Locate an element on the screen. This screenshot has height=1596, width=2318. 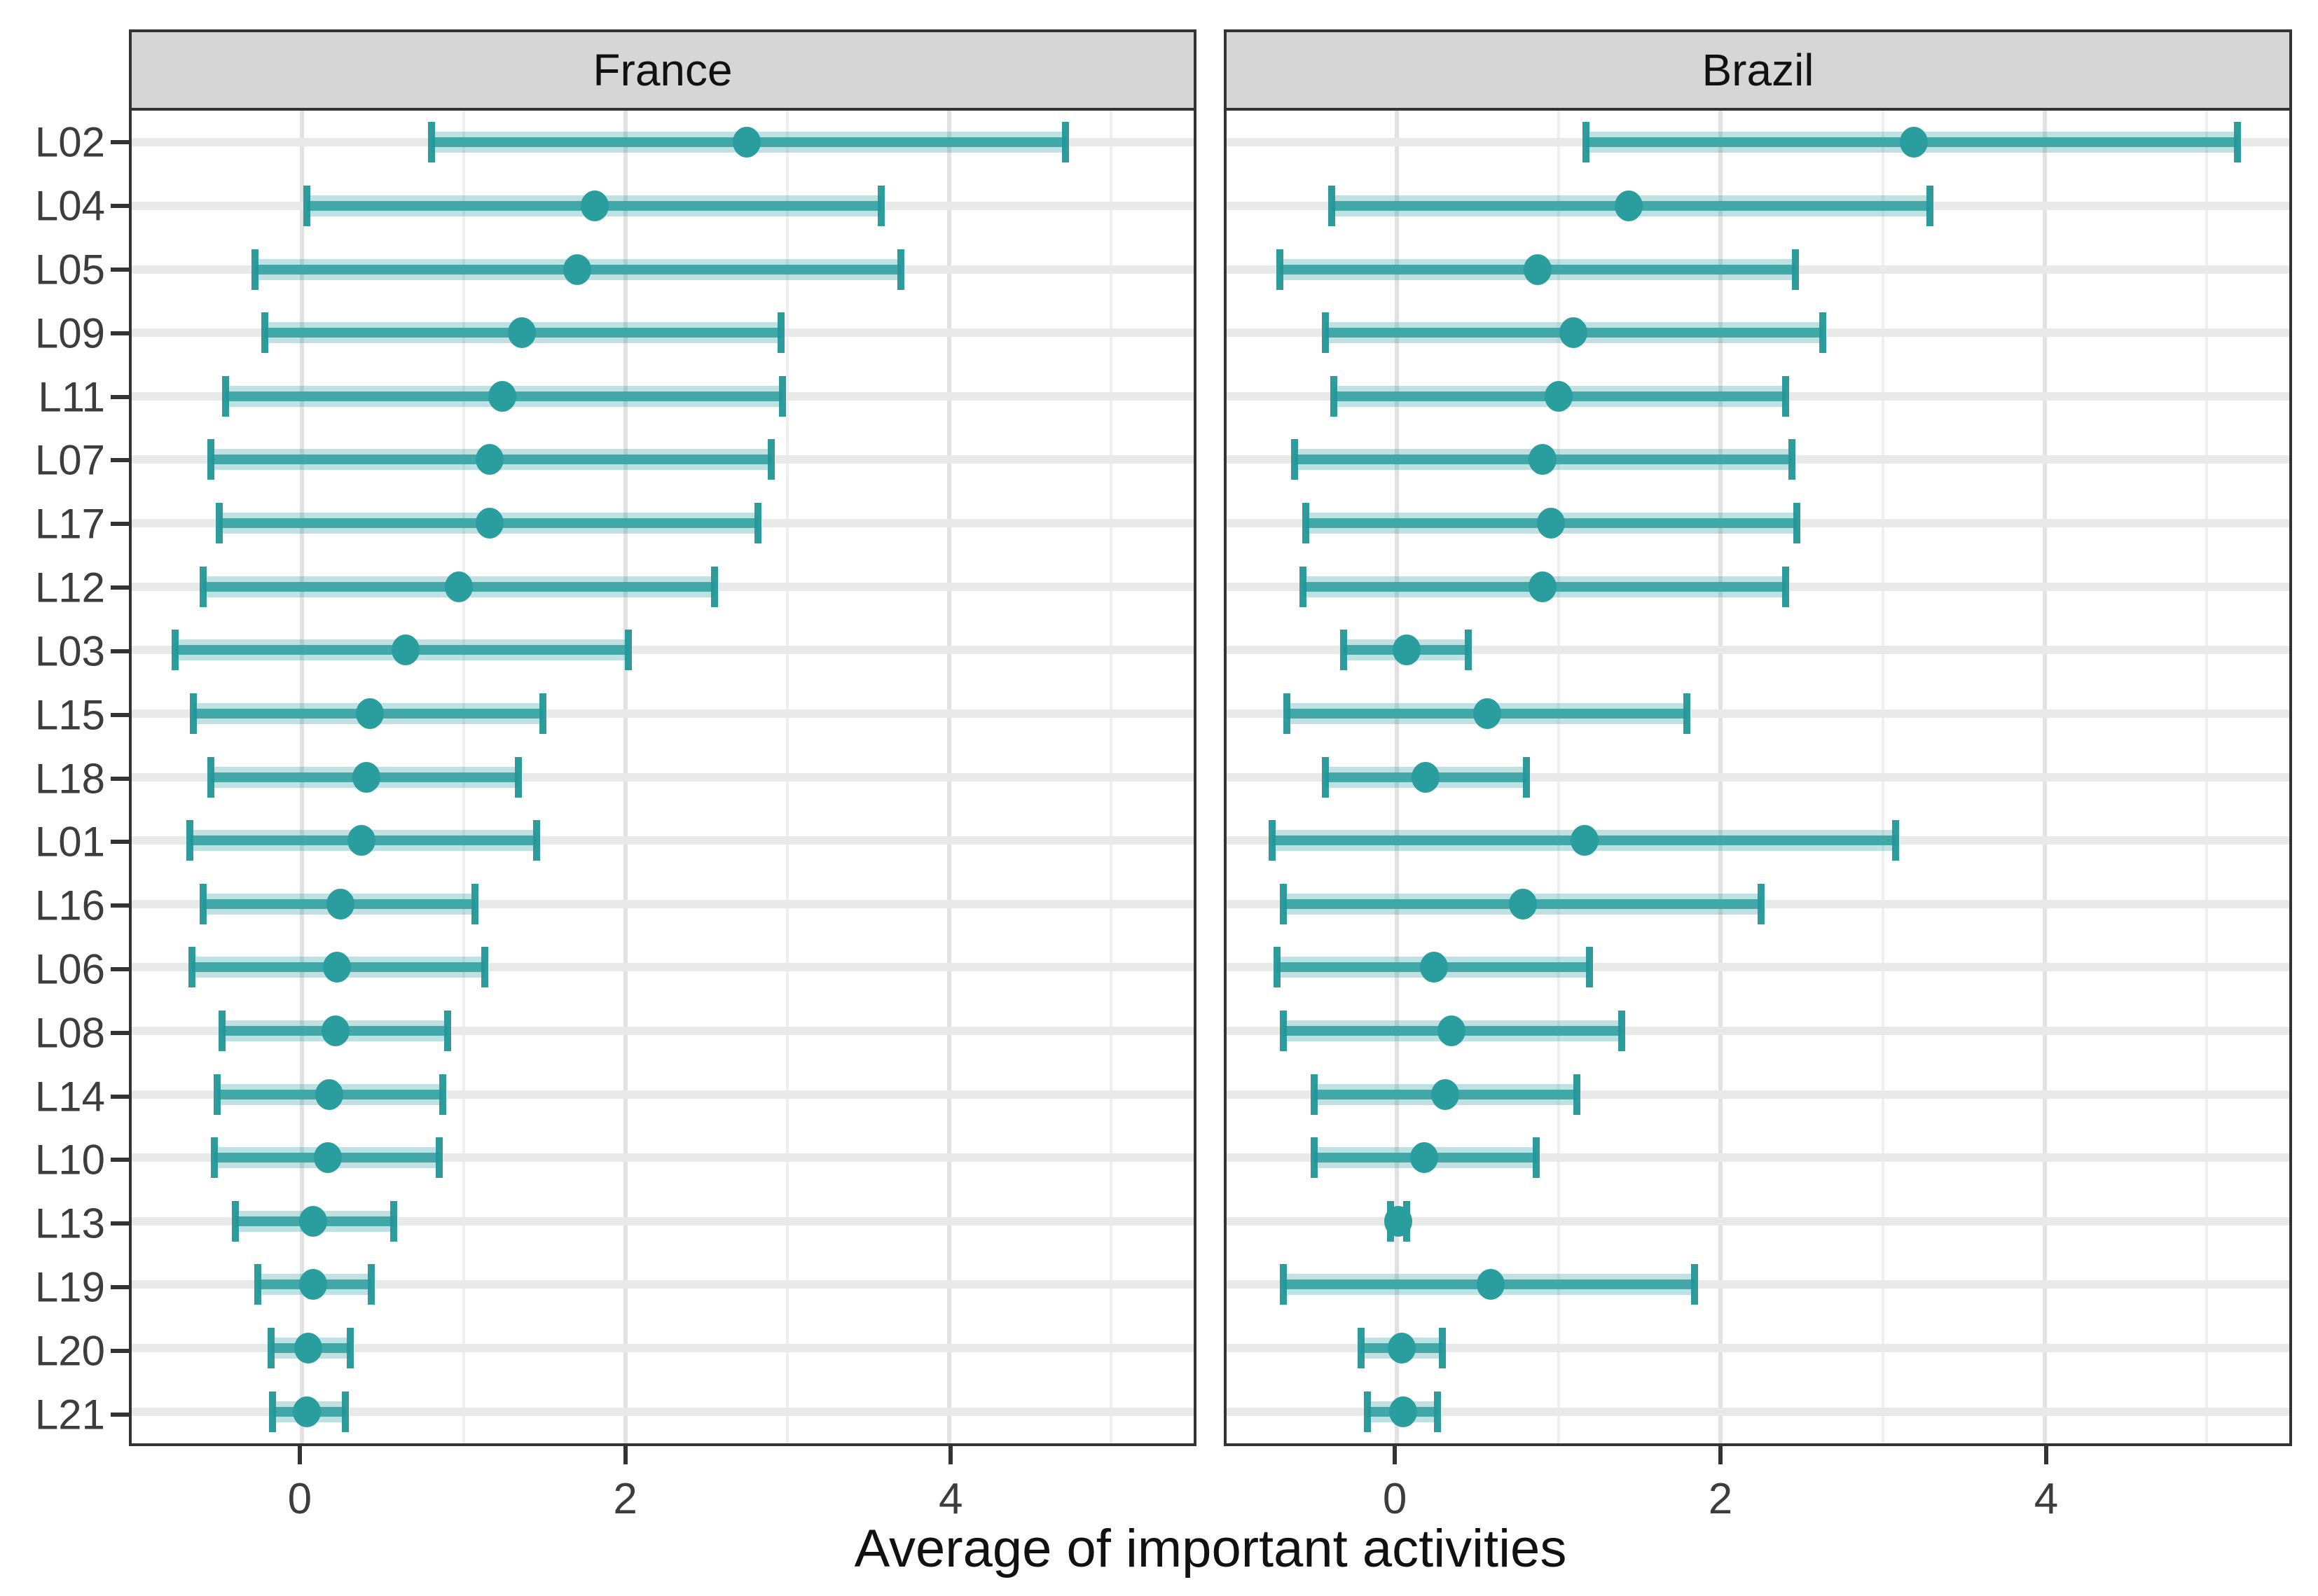
facet-header: Brazil is located at coordinates (1758, 70).